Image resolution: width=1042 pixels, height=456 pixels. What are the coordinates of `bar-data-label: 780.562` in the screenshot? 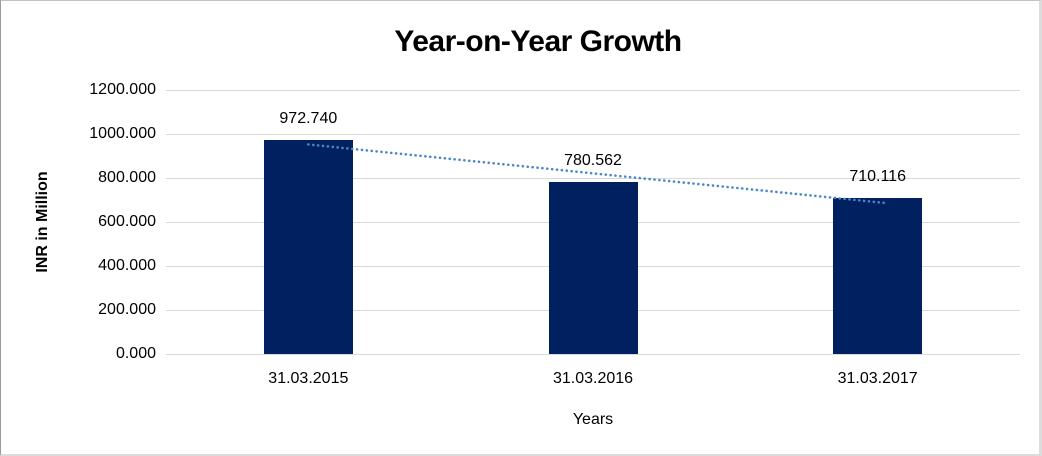 It's located at (593, 161).